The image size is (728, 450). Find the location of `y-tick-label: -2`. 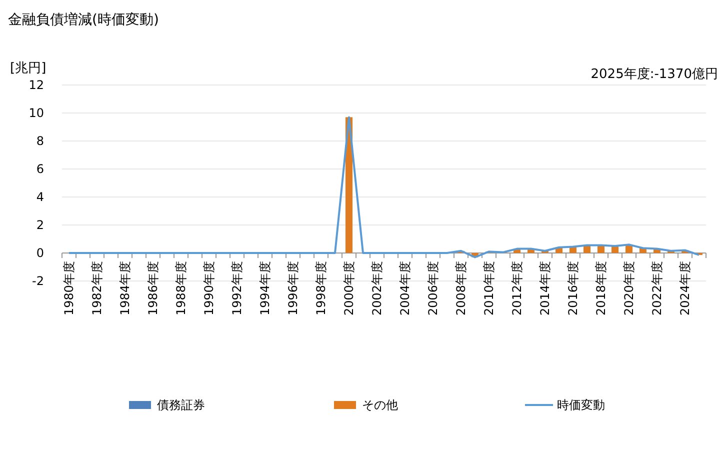

y-tick-label: -2 is located at coordinates (38, 281).